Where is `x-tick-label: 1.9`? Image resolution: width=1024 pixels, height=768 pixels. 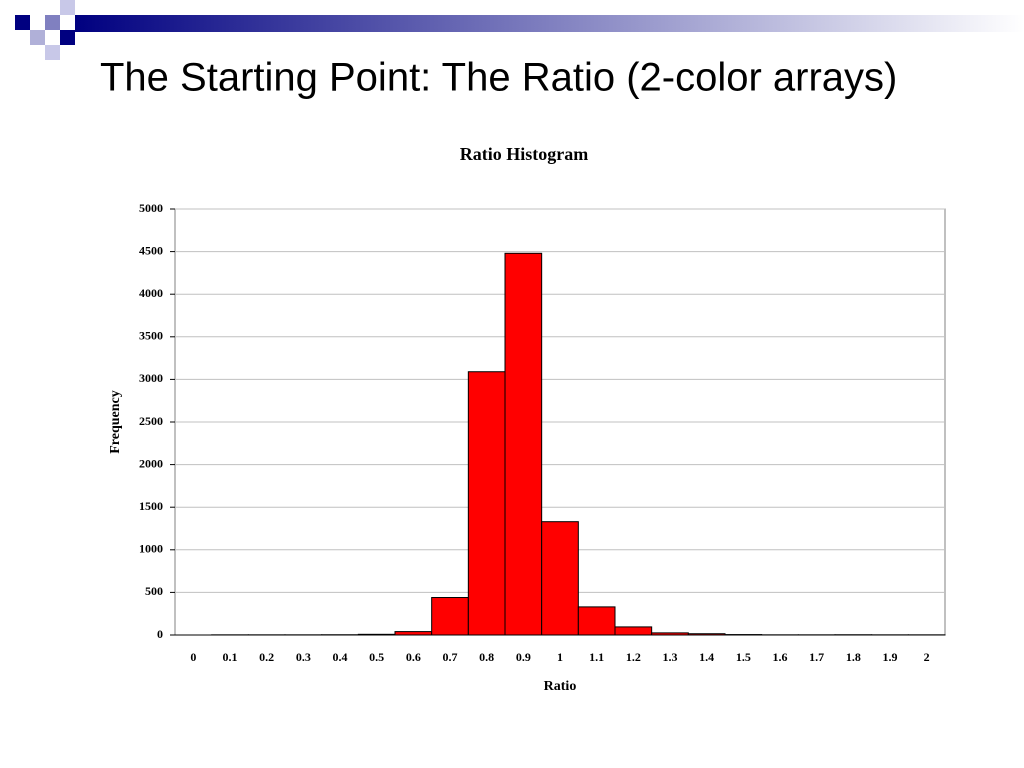
x-tick-label: 1.9 is located at coordinates (890, 657).